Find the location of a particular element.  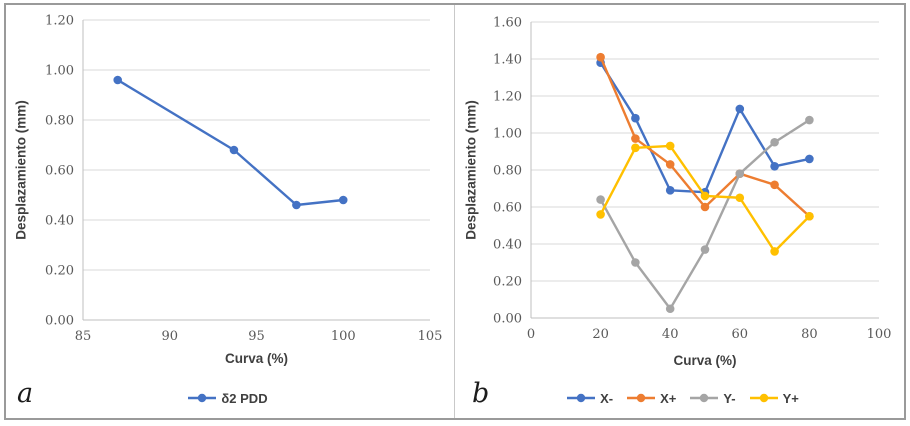

chart-b-legend: X- X+ Y- Y+ is located at coordinates (682, 398).